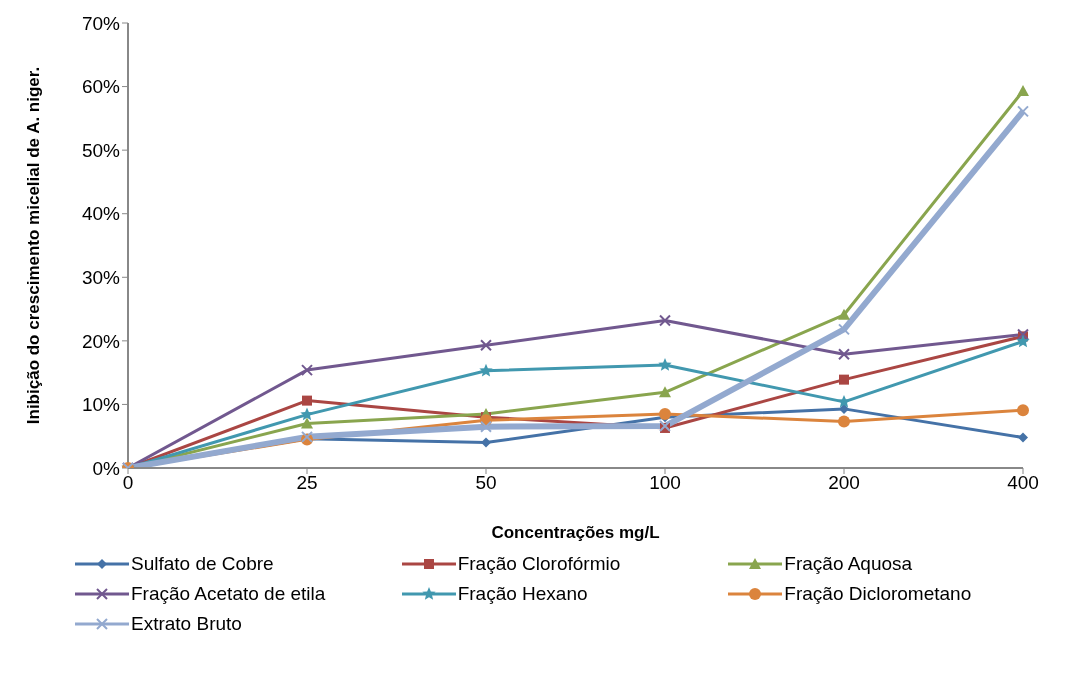 The image size is (1083, 679). I want to click on legend-label: Fração Diclorometano, so click(878, 594).